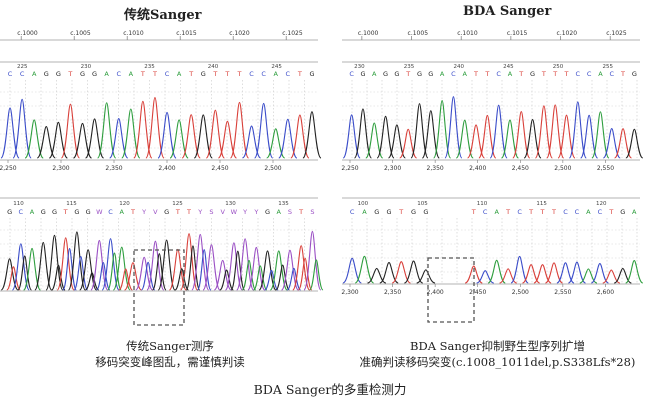 The height and width of the screenshot is (405, 660). What do you see at coordinates (605, 168) in the screenshot?
I see `right-top-x-label: 2,550` at bounding box center [605, 168].